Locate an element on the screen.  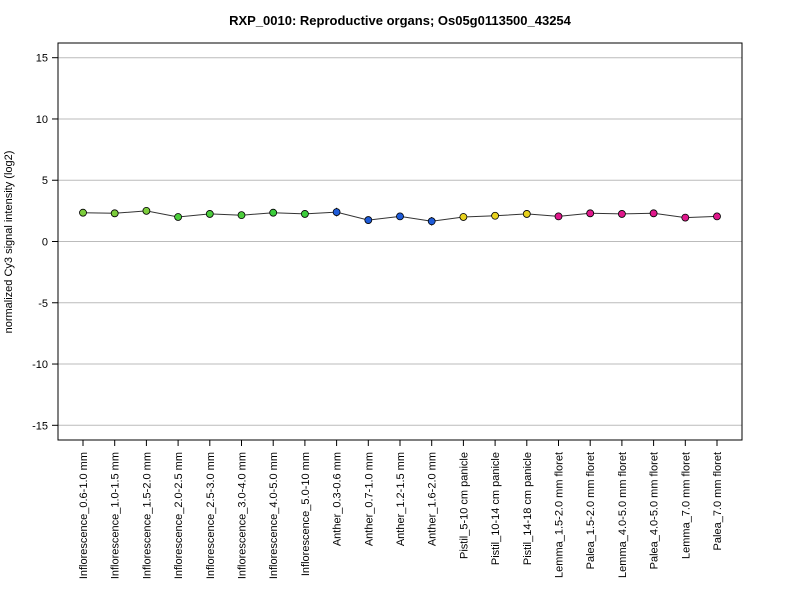
x-tick-label: Lemma_4.0-5.0 mm floret is located at coordinates (623, 515).